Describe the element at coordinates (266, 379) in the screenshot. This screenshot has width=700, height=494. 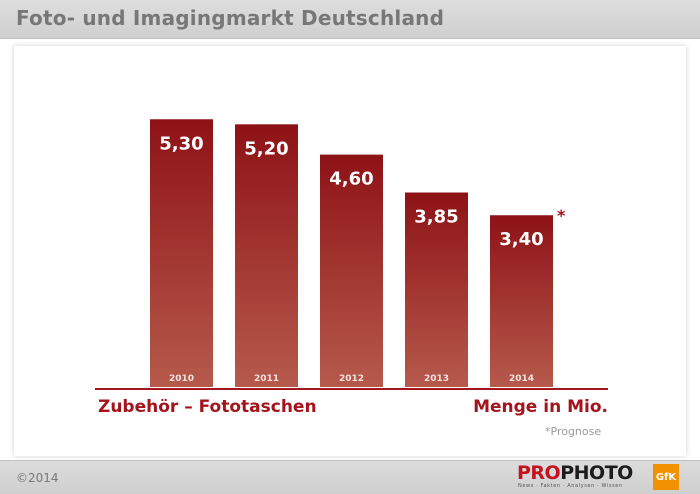
I see `tick-label-2011: 2011` at that location.